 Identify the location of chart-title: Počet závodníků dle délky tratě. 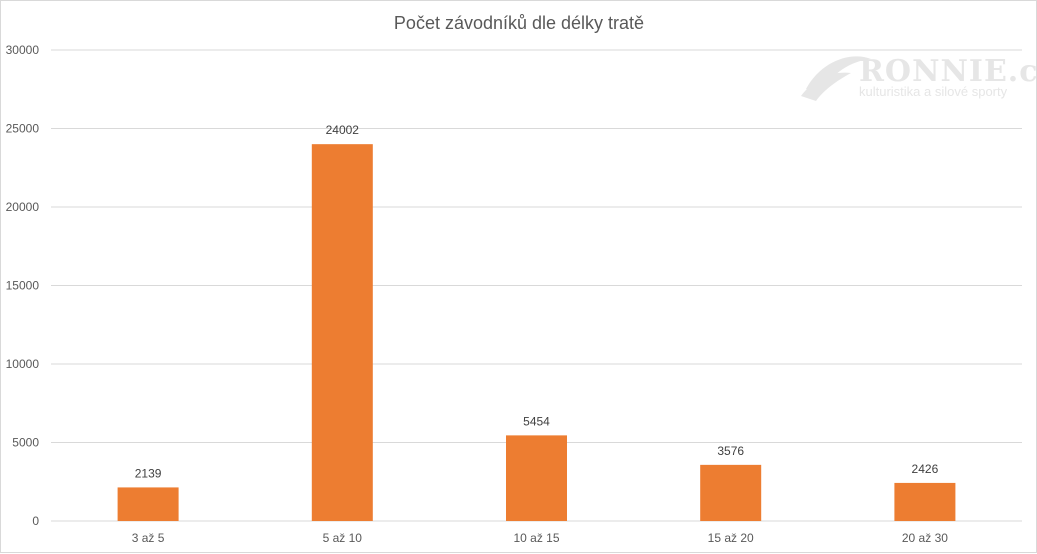
(519, 23).